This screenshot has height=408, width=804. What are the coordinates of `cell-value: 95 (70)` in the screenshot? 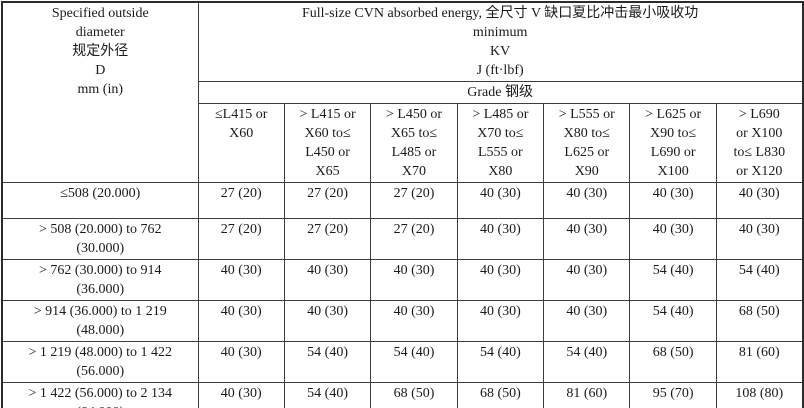 It's located at (673, 395).